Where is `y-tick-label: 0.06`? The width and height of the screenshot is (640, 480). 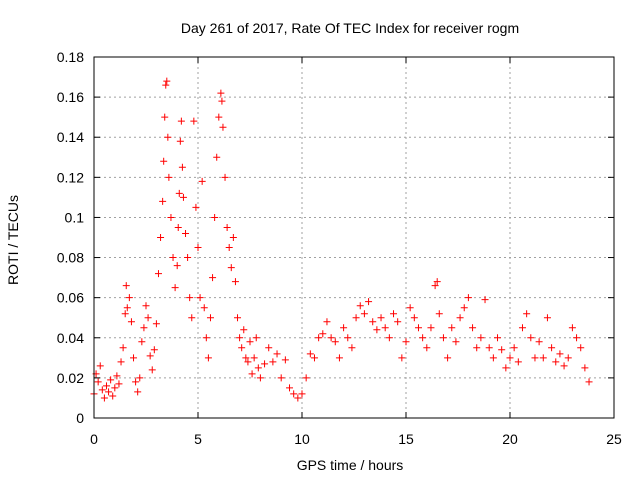 y-tick-label: 0.06 is located at coordinates (70, 298).